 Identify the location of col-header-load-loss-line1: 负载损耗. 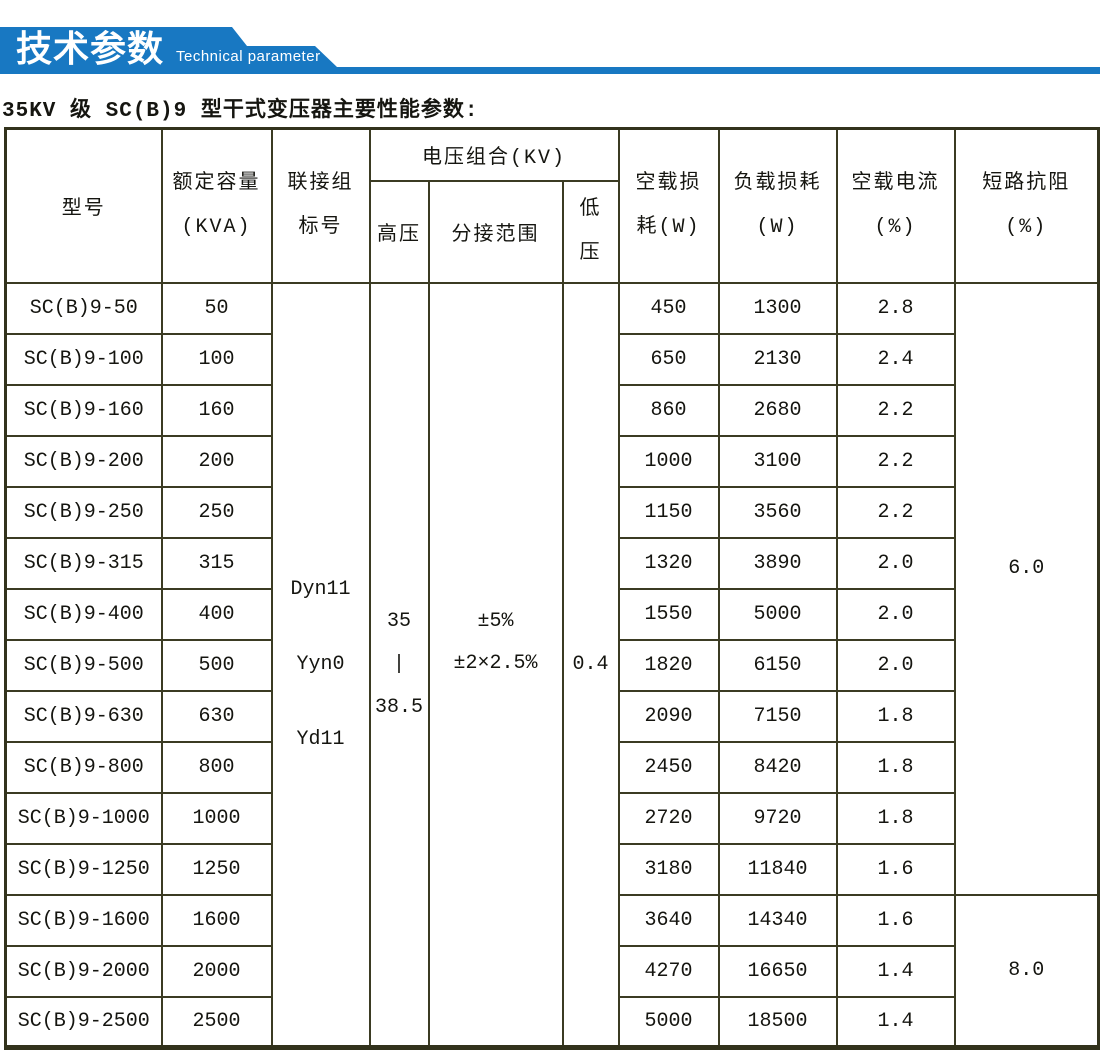
(777, 183).